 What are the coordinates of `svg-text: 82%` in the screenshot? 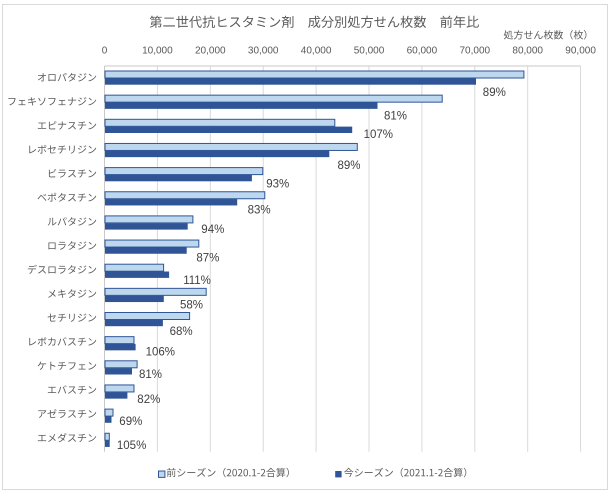 It's located at (148, 400).